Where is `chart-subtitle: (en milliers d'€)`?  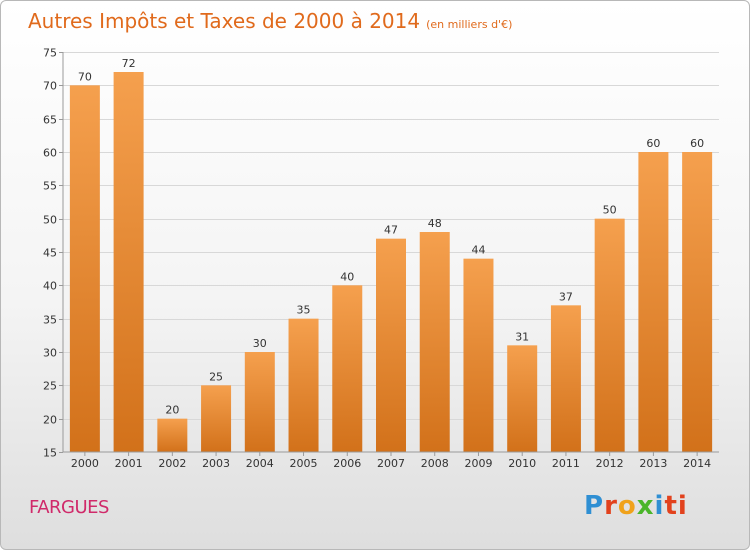 chart-subtitle: (en milliers d'€) is located at coordinates (469, 24).